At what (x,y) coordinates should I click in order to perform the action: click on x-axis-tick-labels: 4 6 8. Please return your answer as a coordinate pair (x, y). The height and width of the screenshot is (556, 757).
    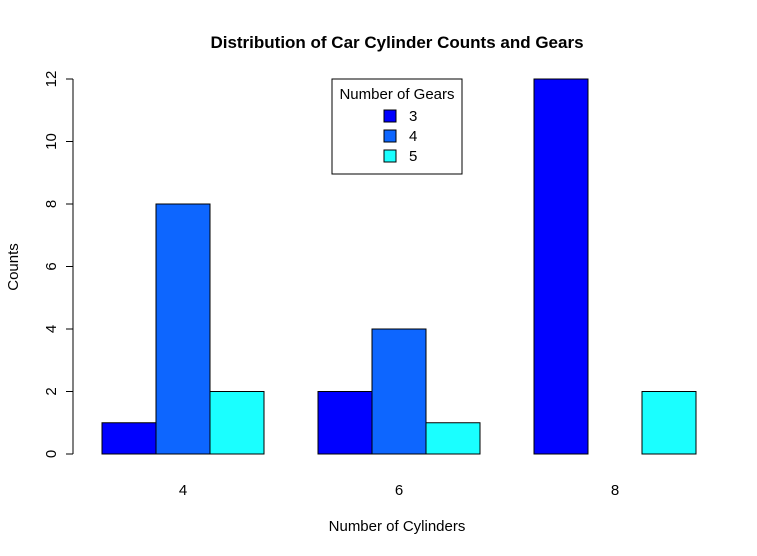
    Looking at the image, I should click on (399, 490).